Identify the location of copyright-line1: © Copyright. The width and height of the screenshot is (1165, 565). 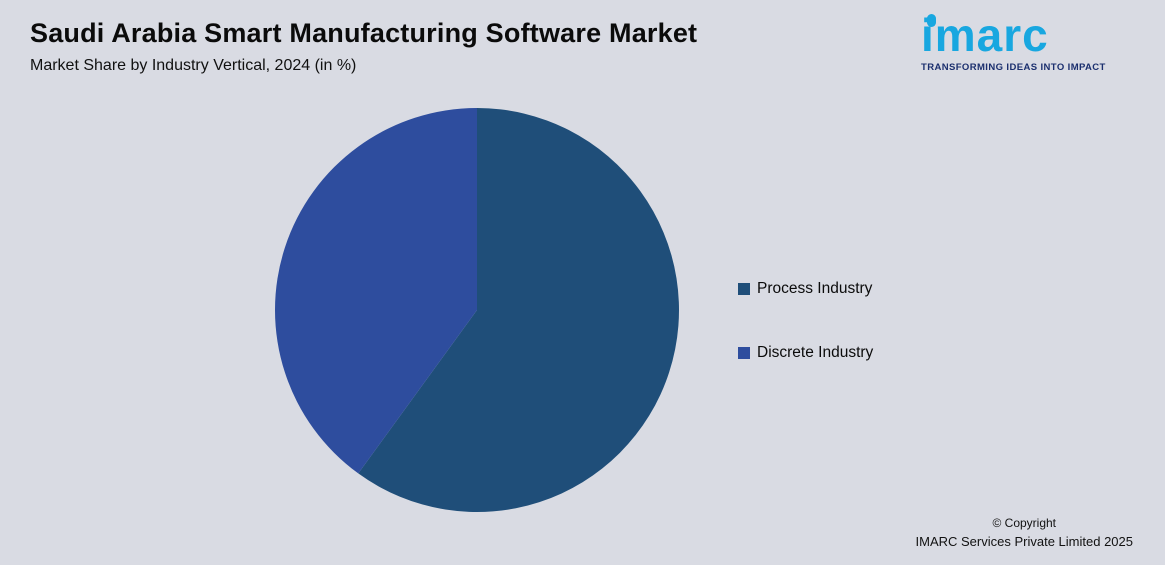
(1024, 523).